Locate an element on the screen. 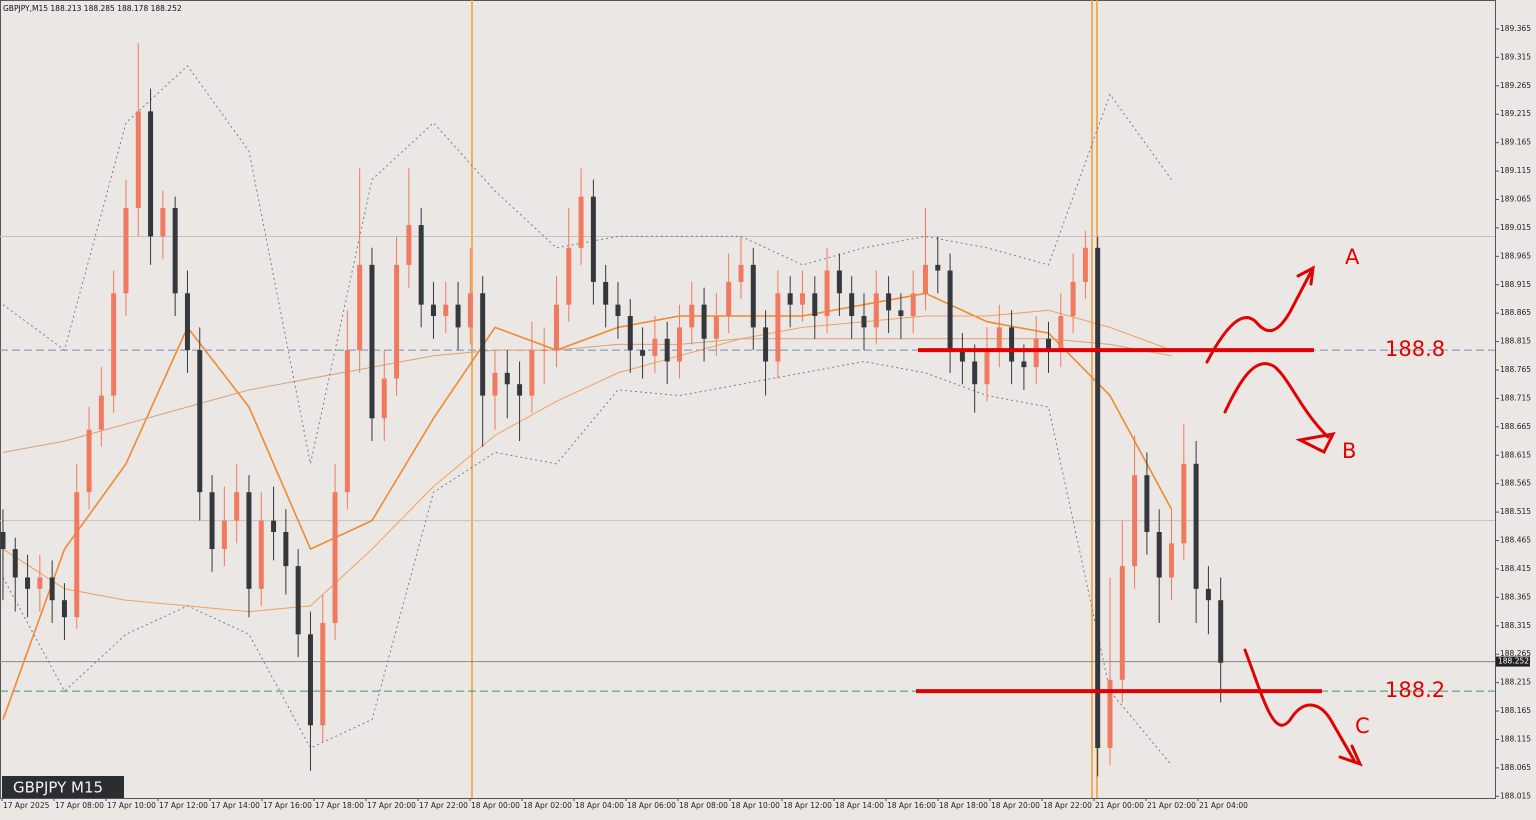 Image resolution: width=1536 pixels, height=820 pixels. y-tick-label: 189.015 is located at coordinates (1515, 227).